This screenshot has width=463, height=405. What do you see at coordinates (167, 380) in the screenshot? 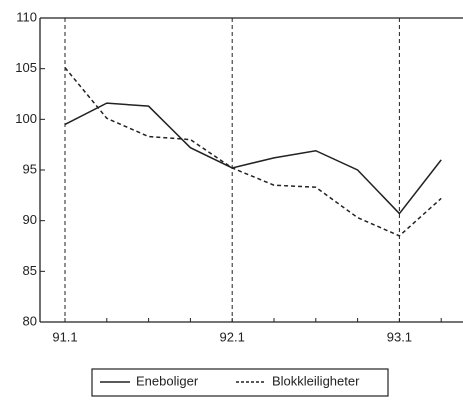
I see `legend-label: Eneboliger` at bounding box center [167, 380].